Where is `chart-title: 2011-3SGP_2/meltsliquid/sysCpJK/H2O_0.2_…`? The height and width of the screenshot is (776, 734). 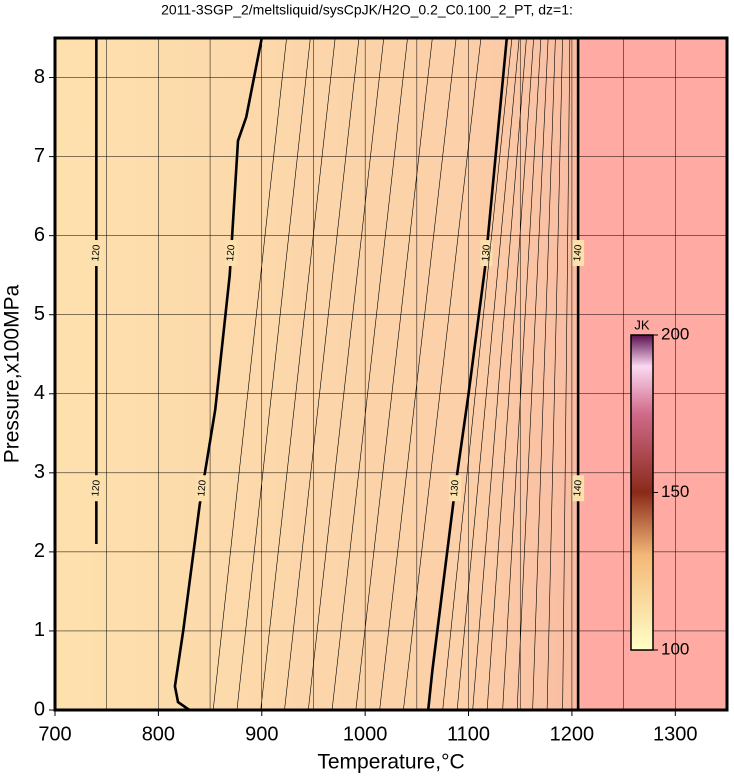 chart-title: 2011-3SGP_2/meltsliquid/sysCpJK/H2O_0.2_… is located at coordinates (367, 10).